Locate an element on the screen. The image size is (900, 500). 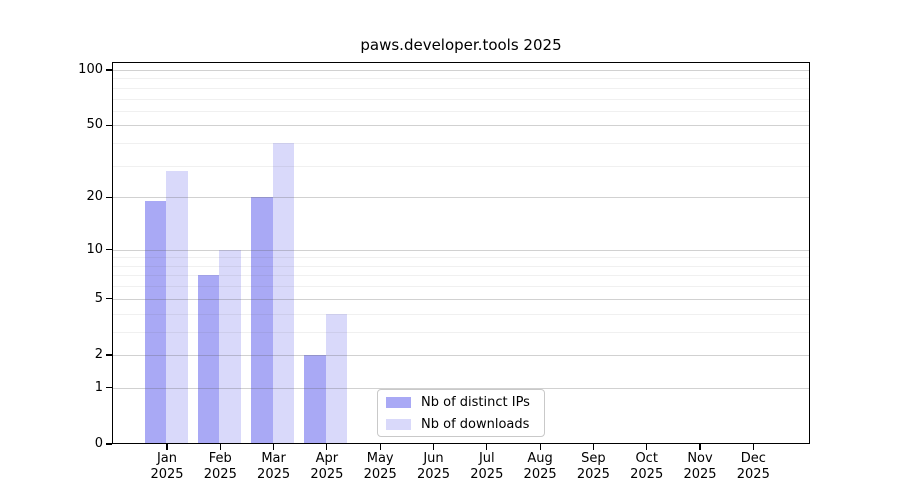
x-tick-label-jan: Jan 2025 is located at coordinates (167, 466).